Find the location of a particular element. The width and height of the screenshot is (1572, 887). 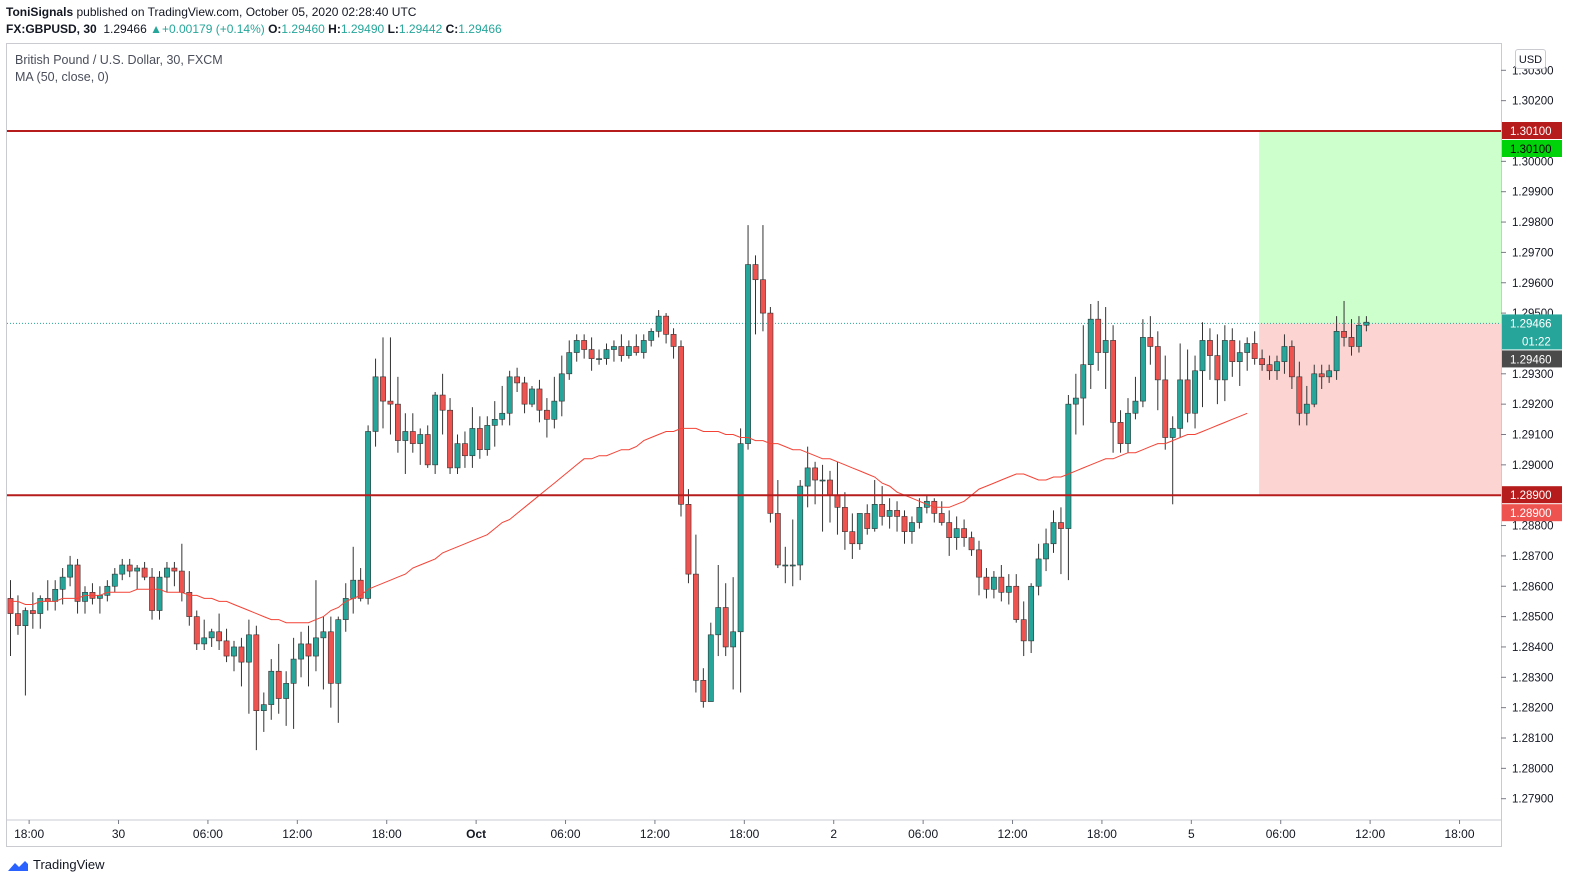

target-zone is located at coordinates (1380, 227).